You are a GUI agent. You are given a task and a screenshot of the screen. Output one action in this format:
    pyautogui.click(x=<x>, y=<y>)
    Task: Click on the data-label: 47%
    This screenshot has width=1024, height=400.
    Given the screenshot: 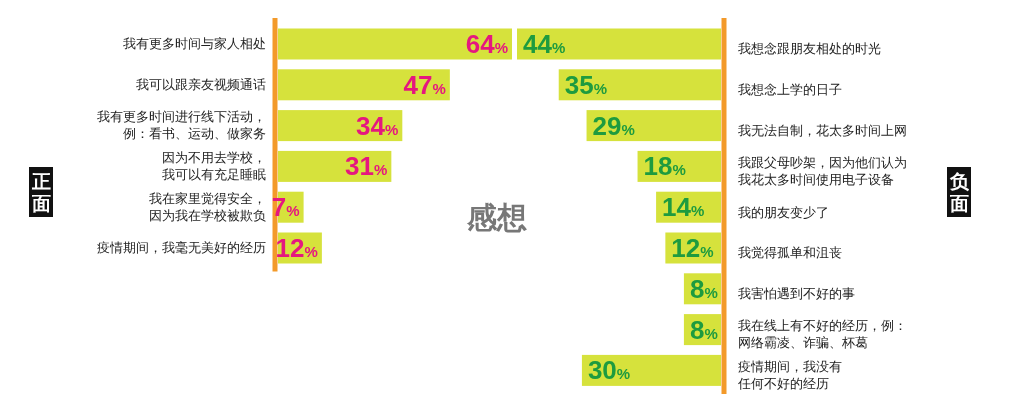 What is the action you would take?
    pyautogui.click(x=424, y=84)
    